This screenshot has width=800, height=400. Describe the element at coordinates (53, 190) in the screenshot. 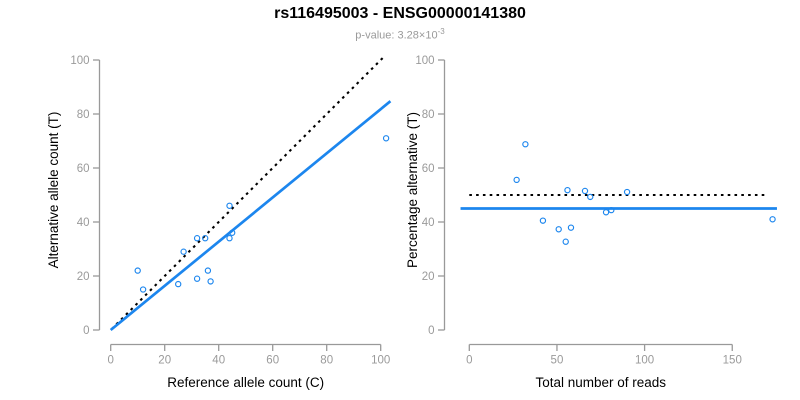

I see `y-axis-title: Alternative allele count (T)` at that location.